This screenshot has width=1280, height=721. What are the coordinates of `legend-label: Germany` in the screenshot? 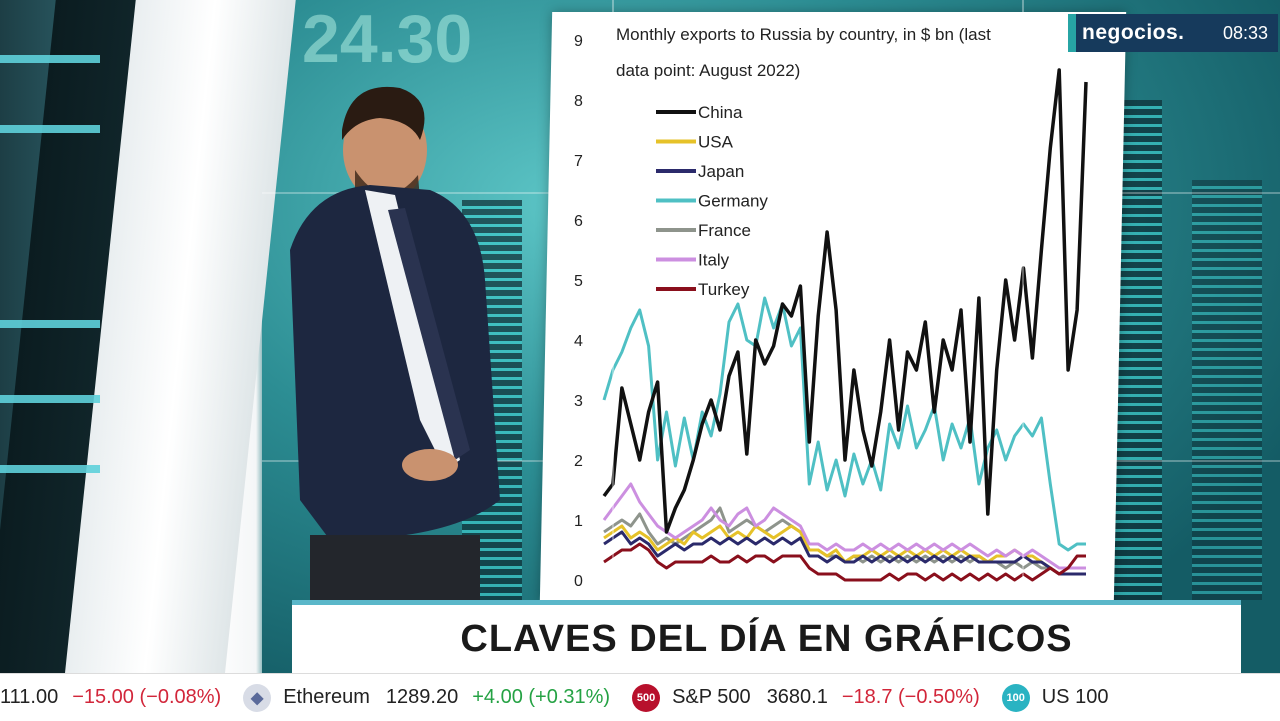 It's located at (733, 201).